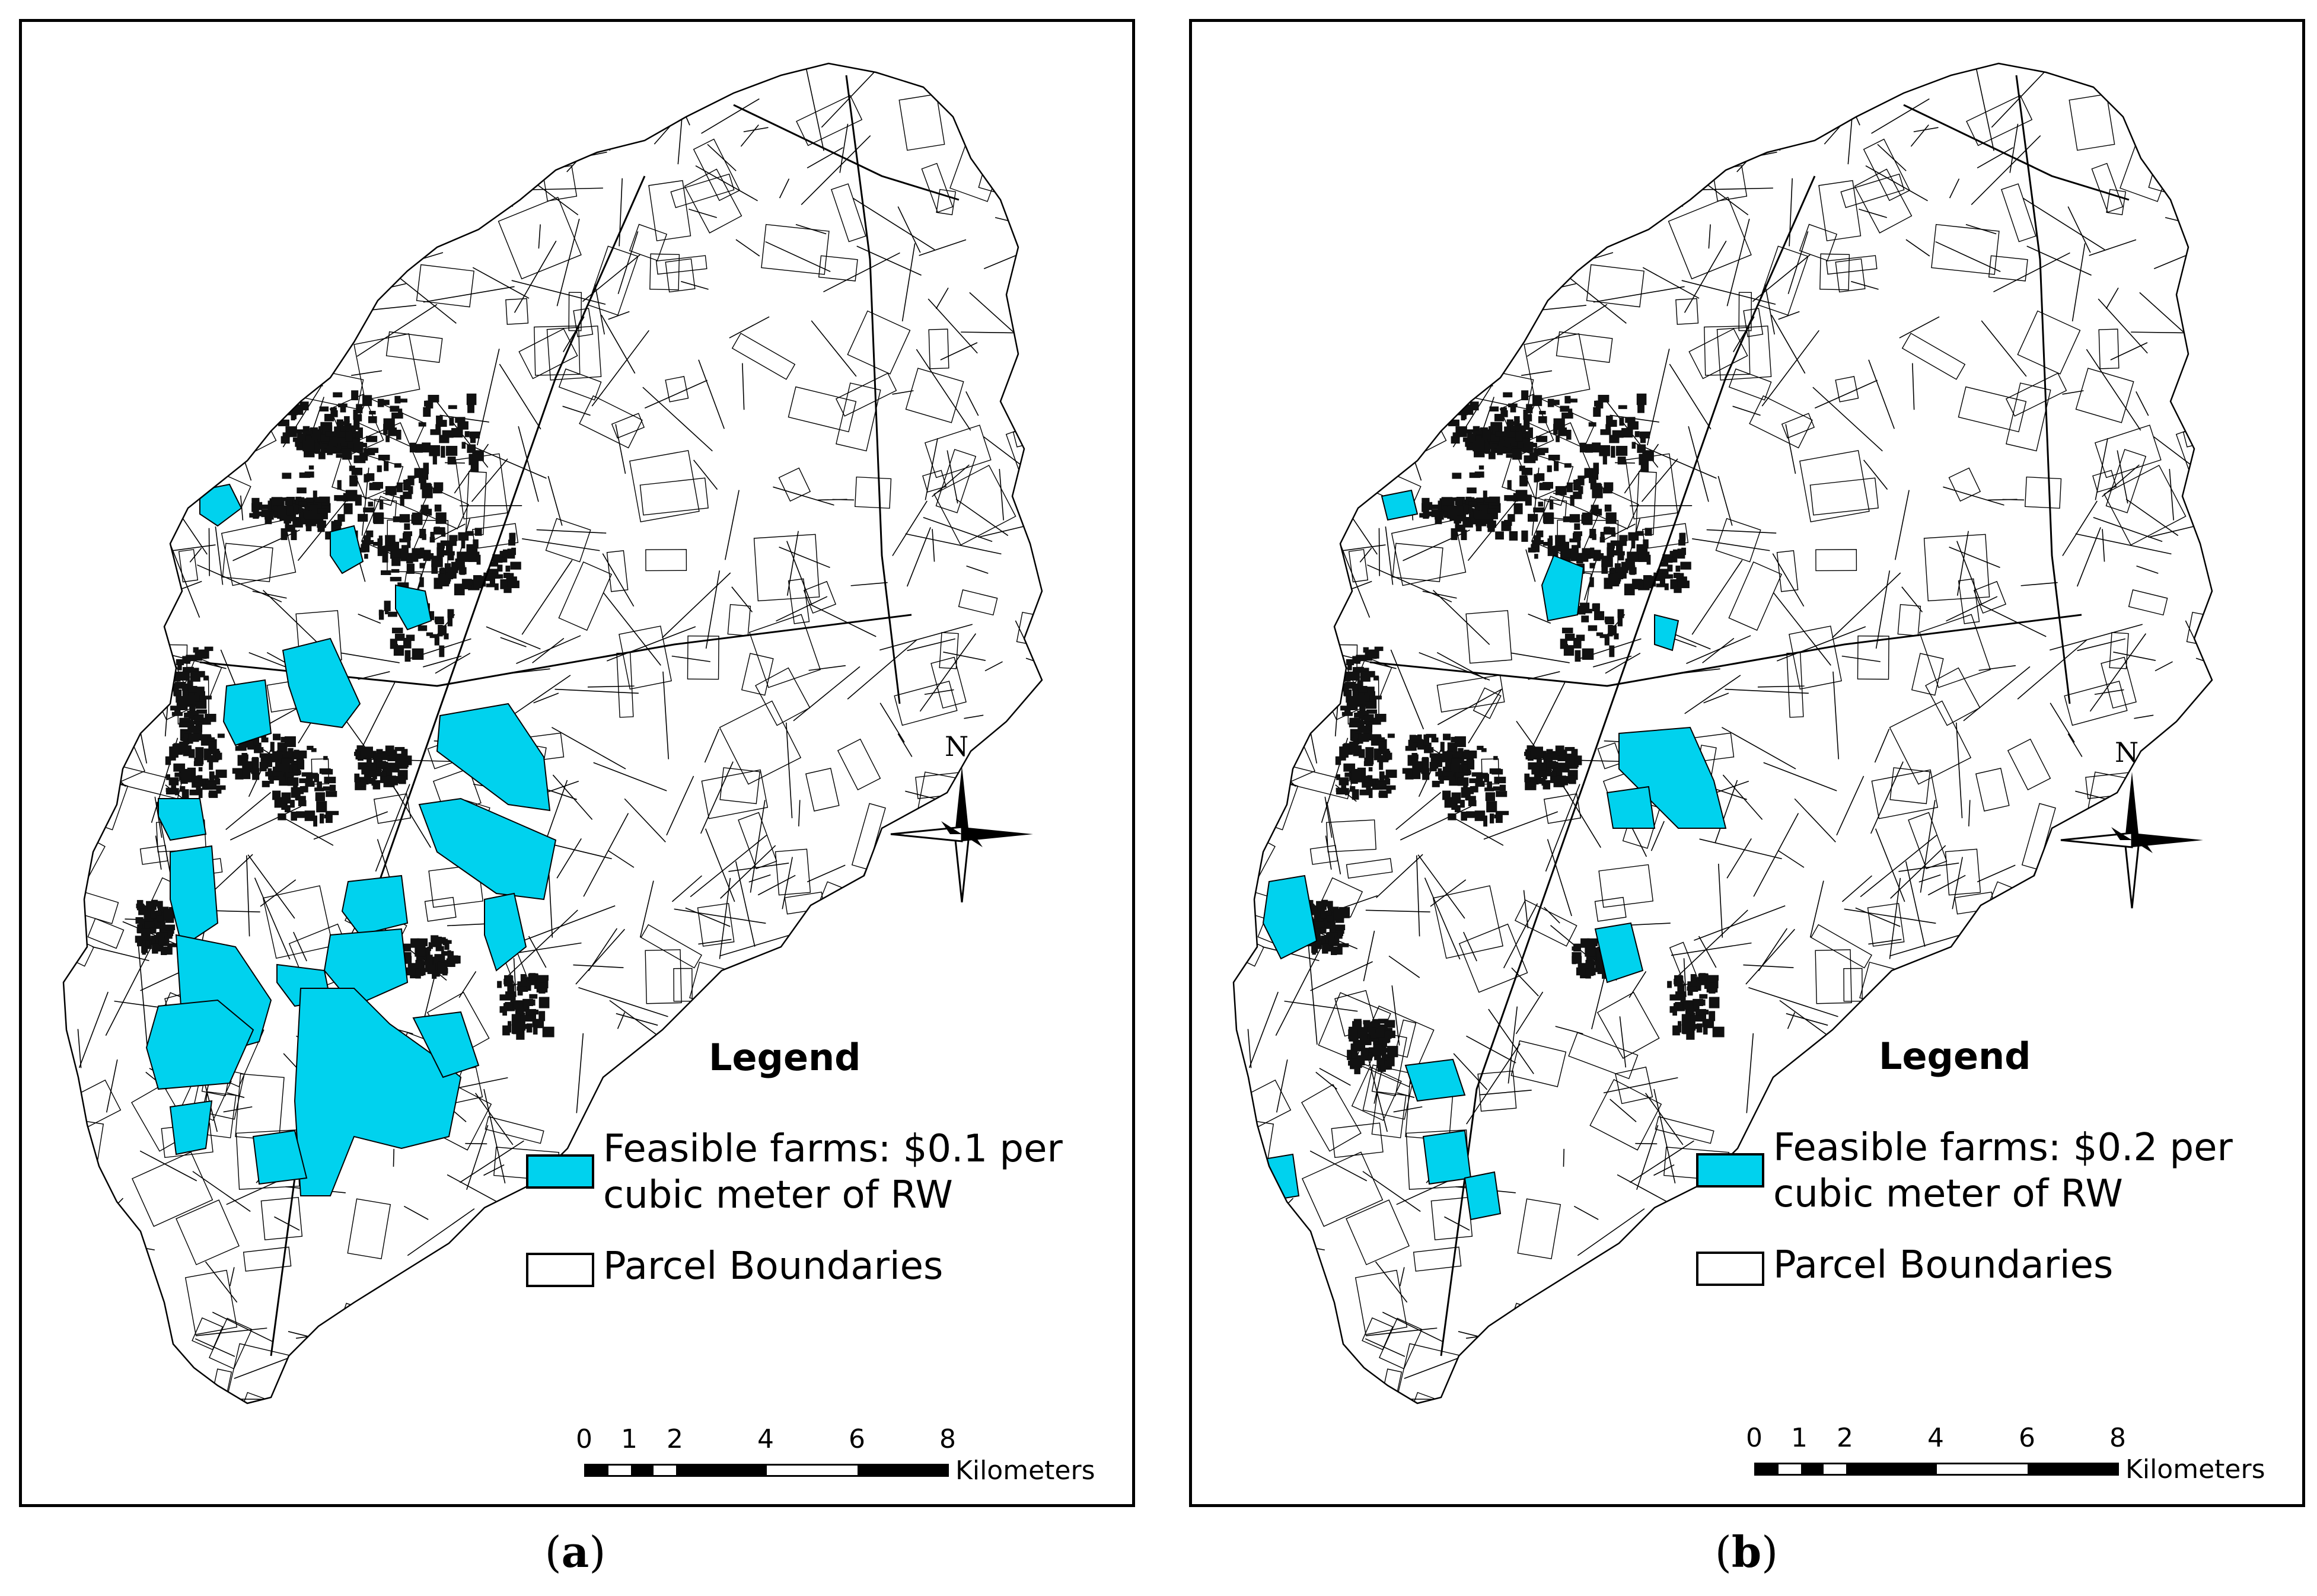 The height and width of the screenshot is (1596, 2317). I want to click on caption-a: (a), so click(575, 1552).